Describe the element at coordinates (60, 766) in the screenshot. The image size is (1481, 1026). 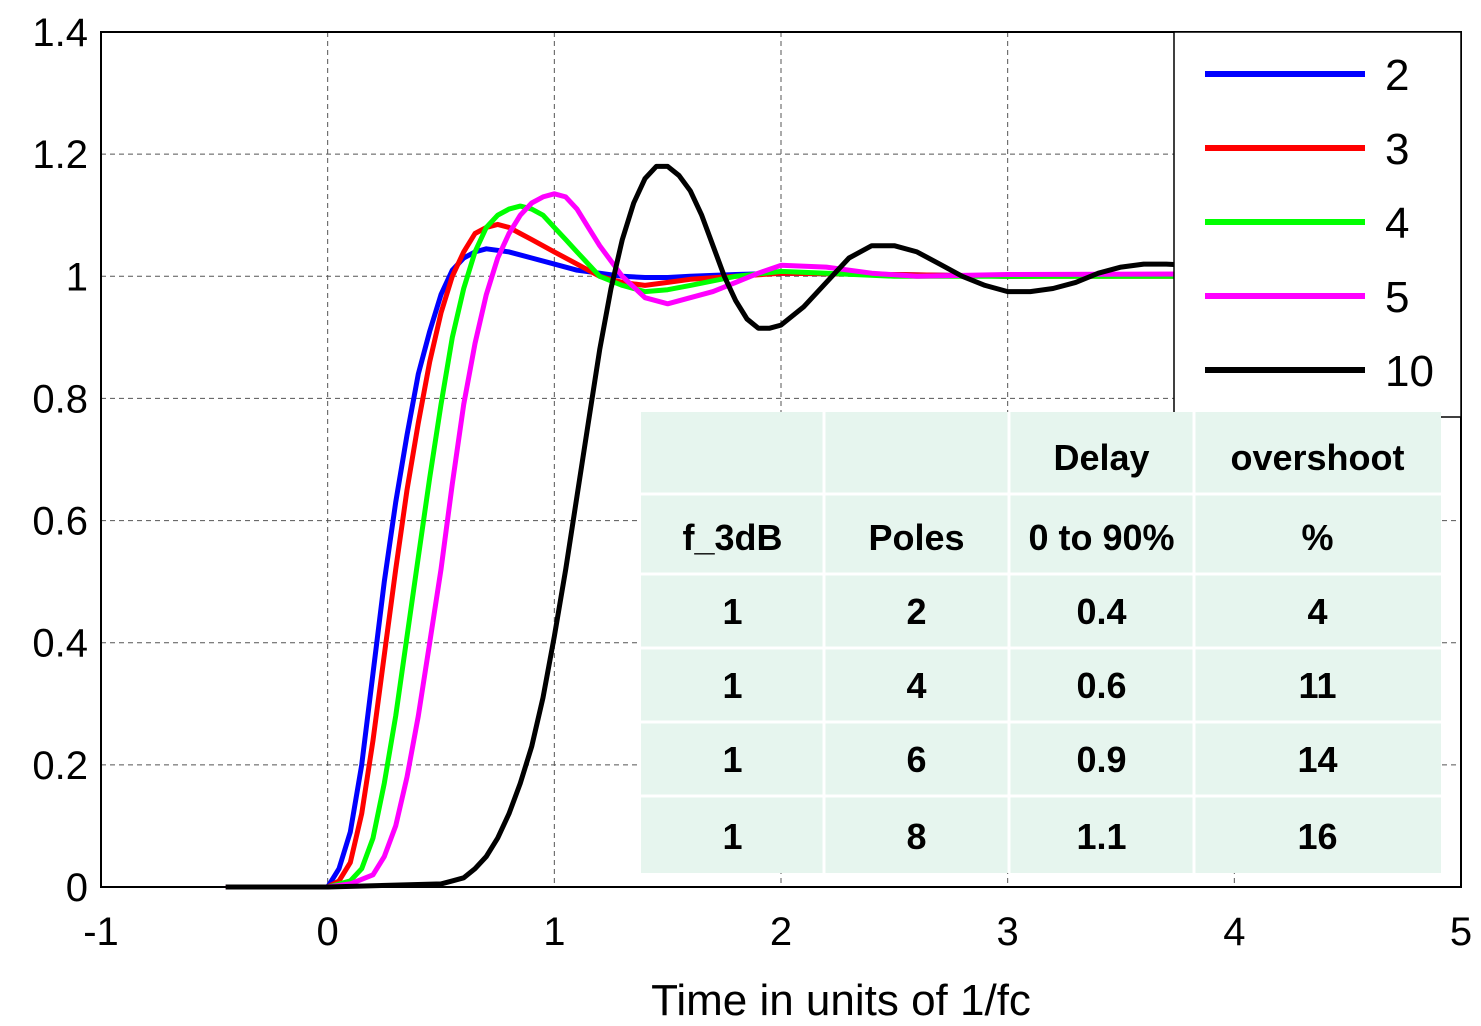
I see `y-tick-label: 0.2` at that location.